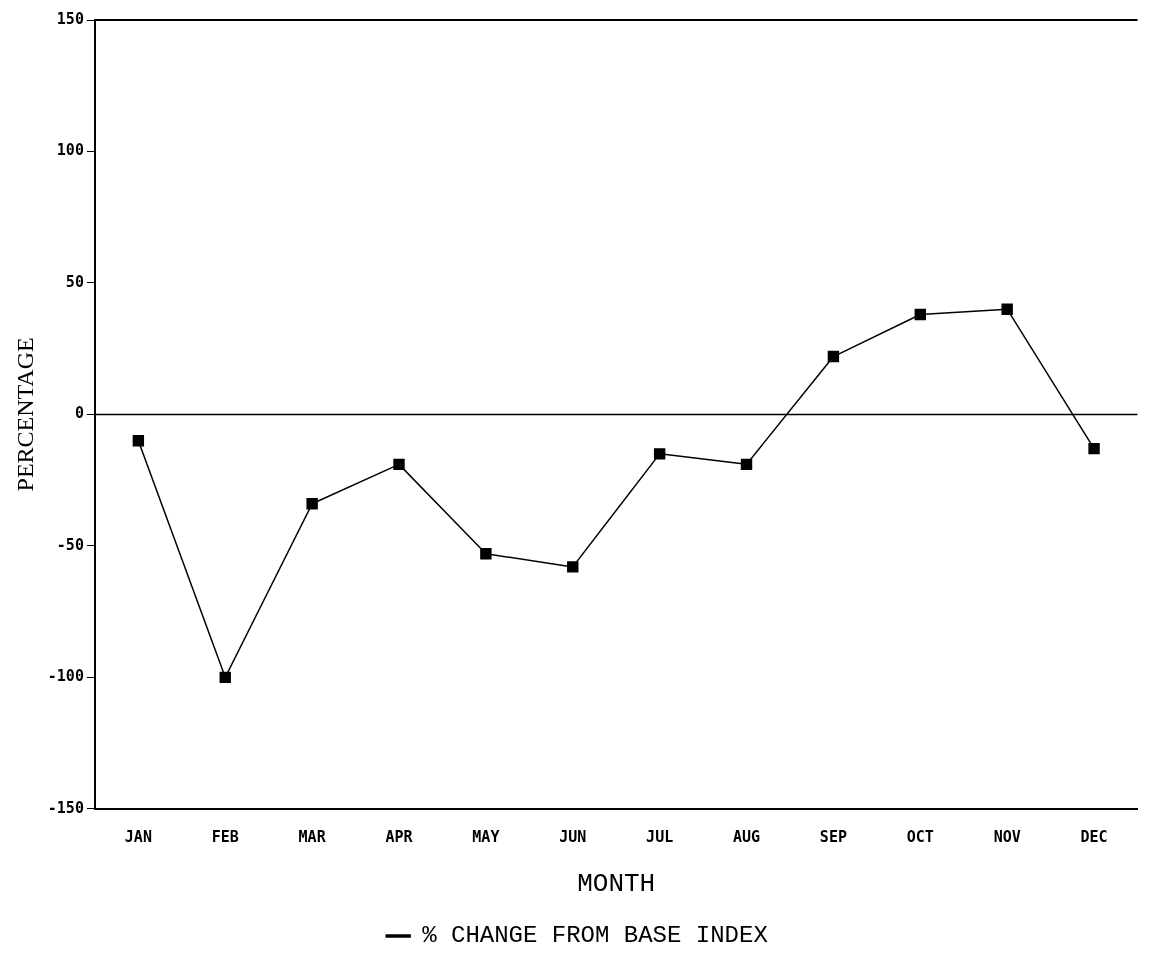 The height and width of the screenshot is (972, 1154). I want to click on y-tick-label: 100, so click(70, 150).